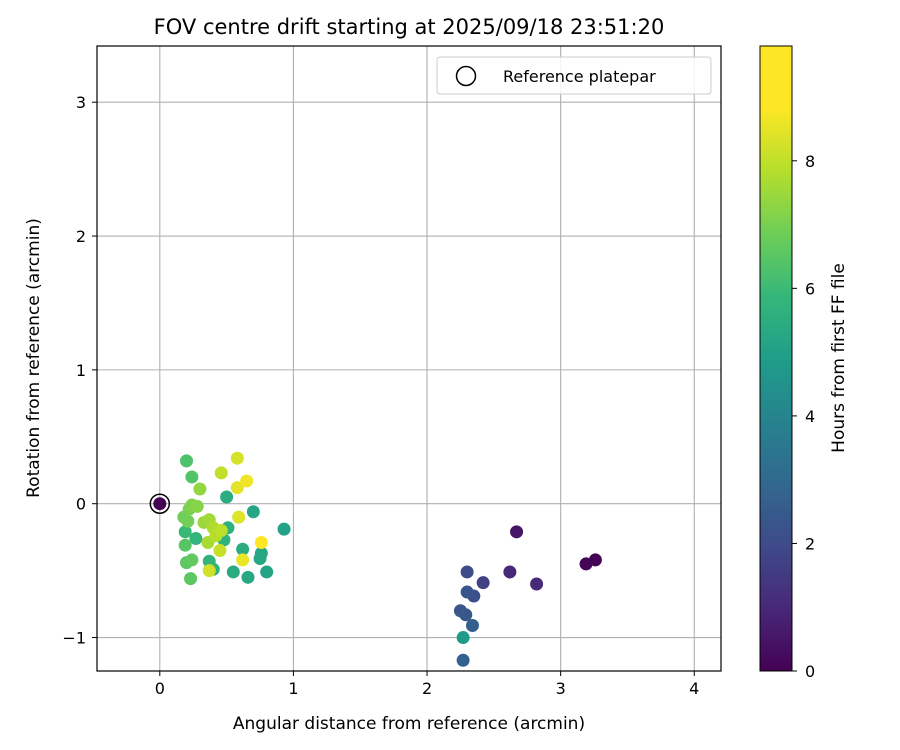  Describe the element at coordinates (810, 161) in the screenshot. I see `colorbar-tick-label: 8` at that location.